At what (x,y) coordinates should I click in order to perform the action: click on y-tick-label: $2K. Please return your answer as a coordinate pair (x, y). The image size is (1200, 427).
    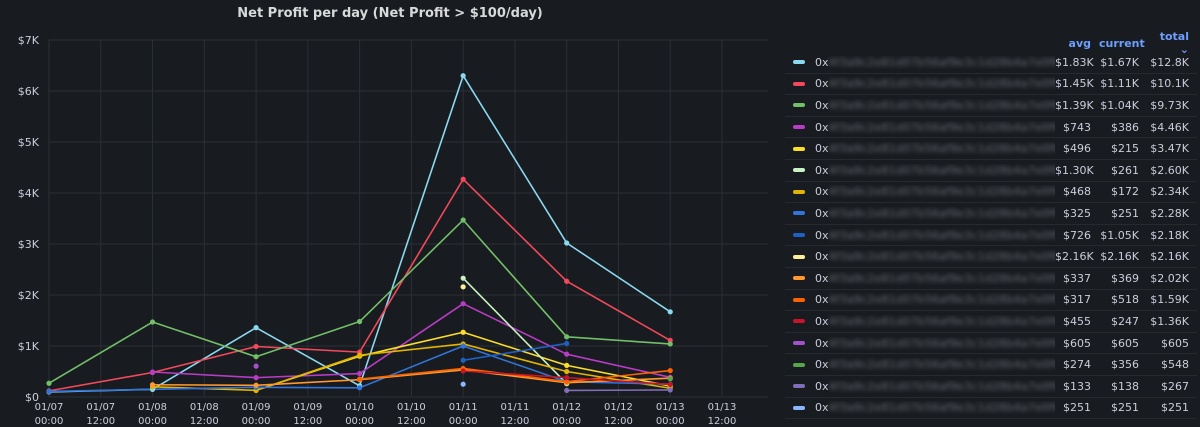
    Looking at the image, I should click on (29, 295).